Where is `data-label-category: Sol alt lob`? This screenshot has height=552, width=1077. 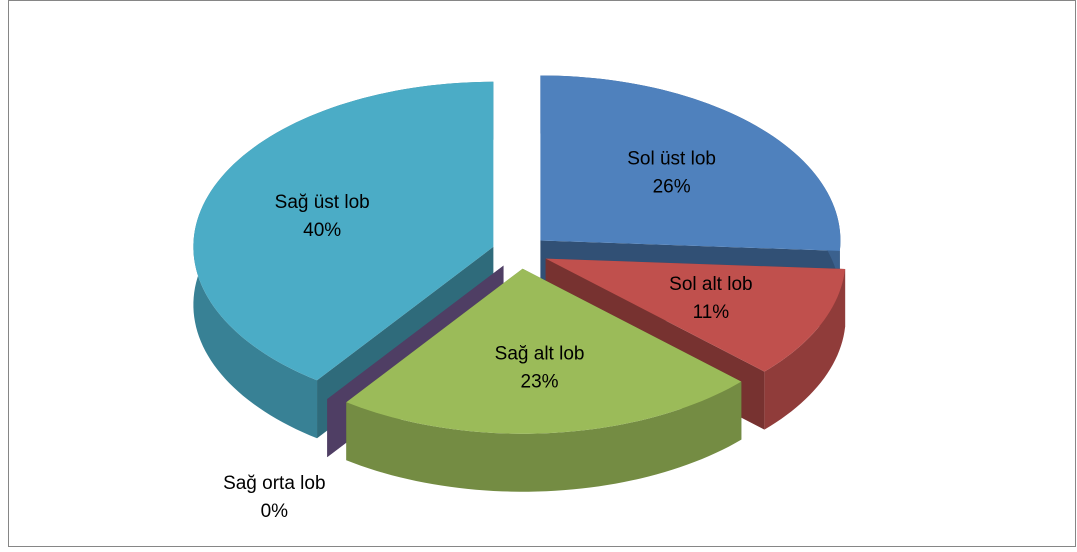
data-label-category: Sol alt lob is located at coordinates (710, 284).